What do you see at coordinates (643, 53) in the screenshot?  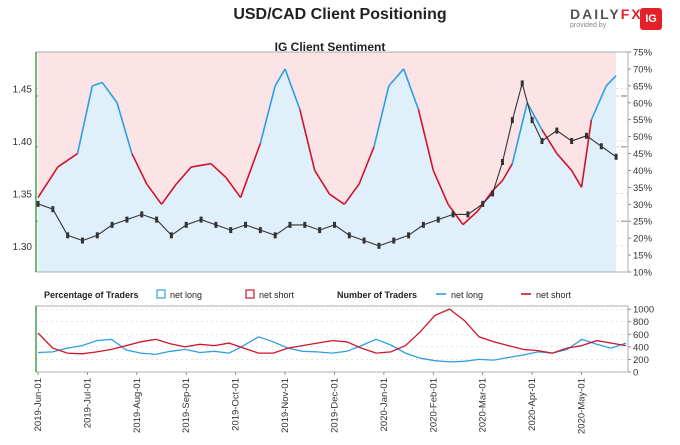 I see `right-tick-label: 75%` at bounding box center [643, 53].